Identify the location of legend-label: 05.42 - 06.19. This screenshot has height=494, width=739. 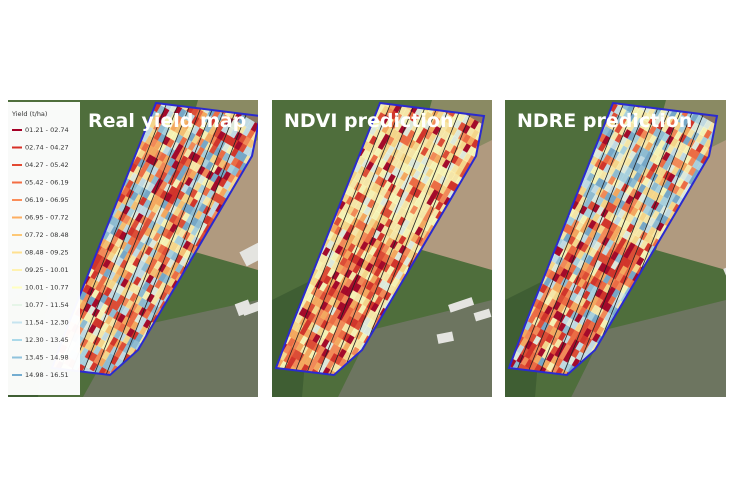
(47, 183).